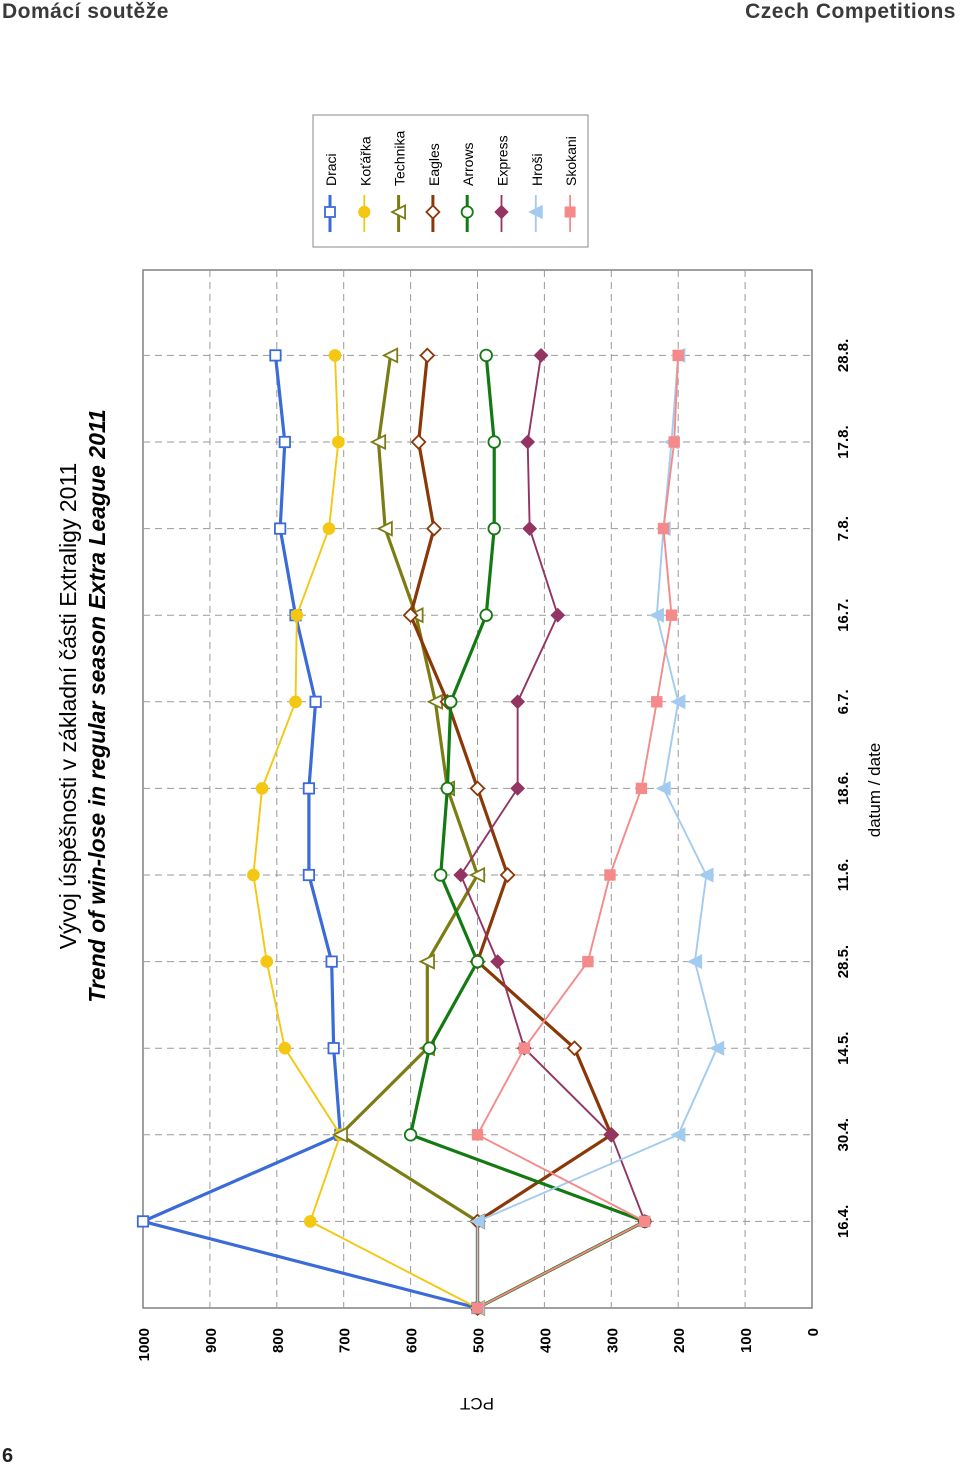 The image size is (960, 1470). Describe the element at coordinates (843, 701) in the screenshot. I see `date-tick-label: 6.7.` at that location.